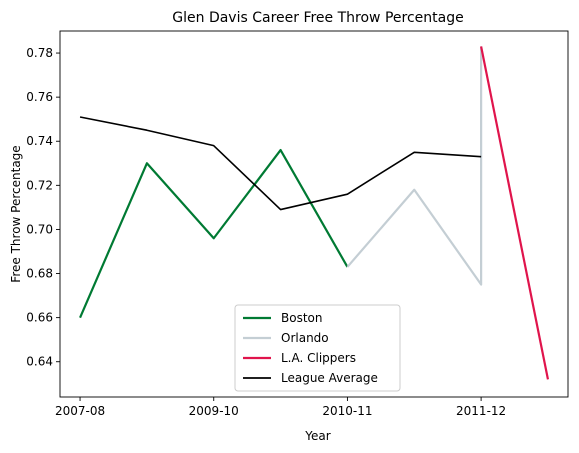 The height and width of the screenshot is (453, 579). What do you see at coordinates (214, 411) in the screenshot?
I see `x-tick-label: 2009-10` at bounding box center [214, 411].